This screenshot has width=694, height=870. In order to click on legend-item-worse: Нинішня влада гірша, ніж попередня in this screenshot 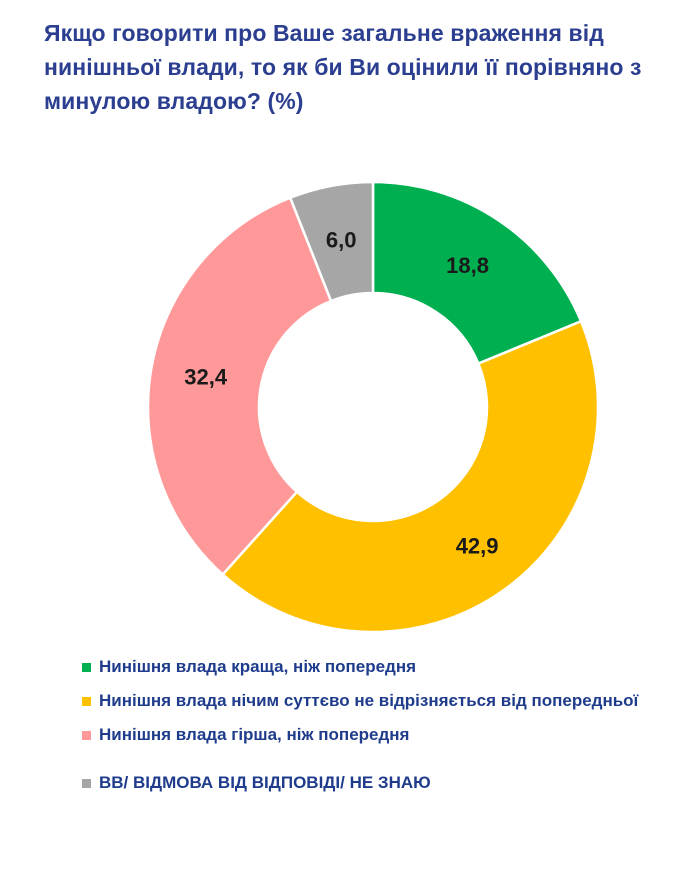, I will do `click(377, 735)`.